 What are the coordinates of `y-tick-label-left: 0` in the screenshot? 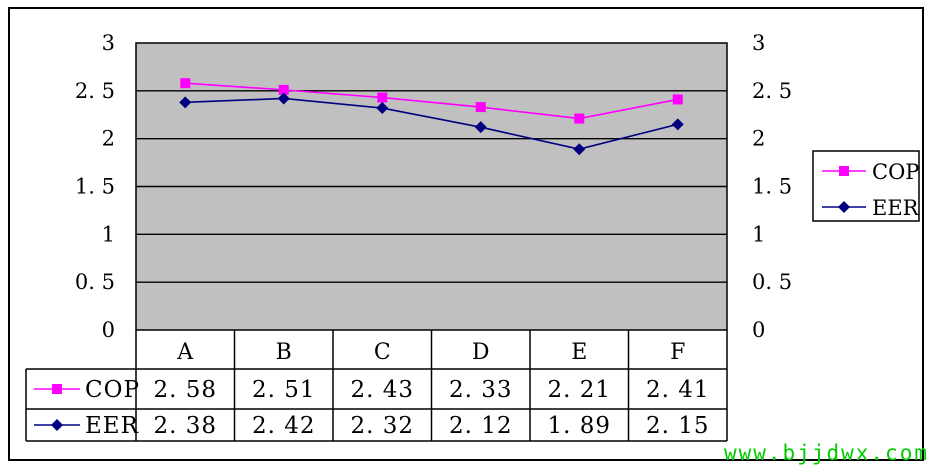 It's located at (108, 330).